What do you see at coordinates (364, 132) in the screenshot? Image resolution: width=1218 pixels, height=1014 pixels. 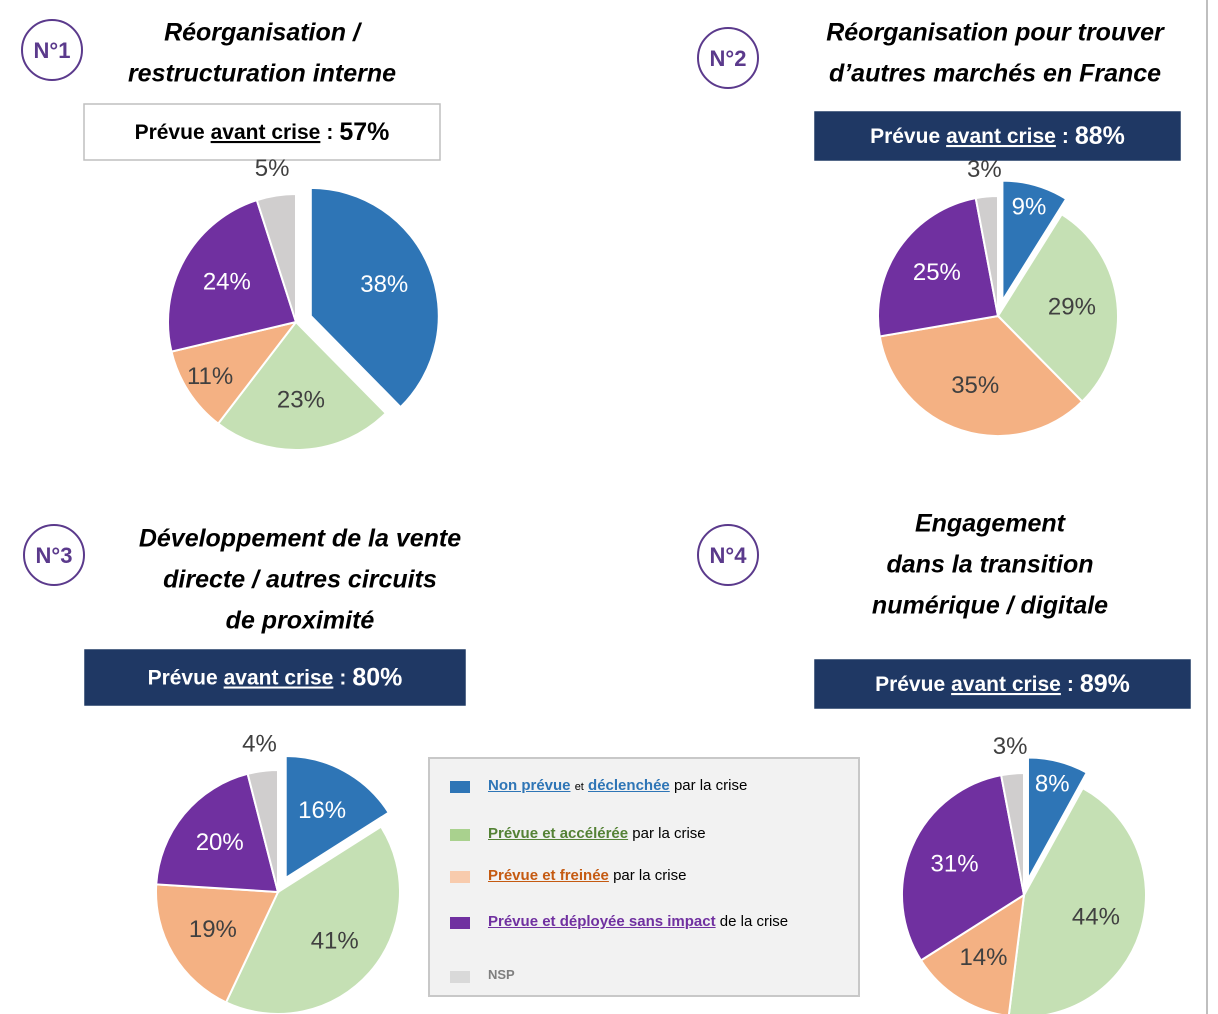 I see `planned-part: 57%` at bounding box center [364, 132].